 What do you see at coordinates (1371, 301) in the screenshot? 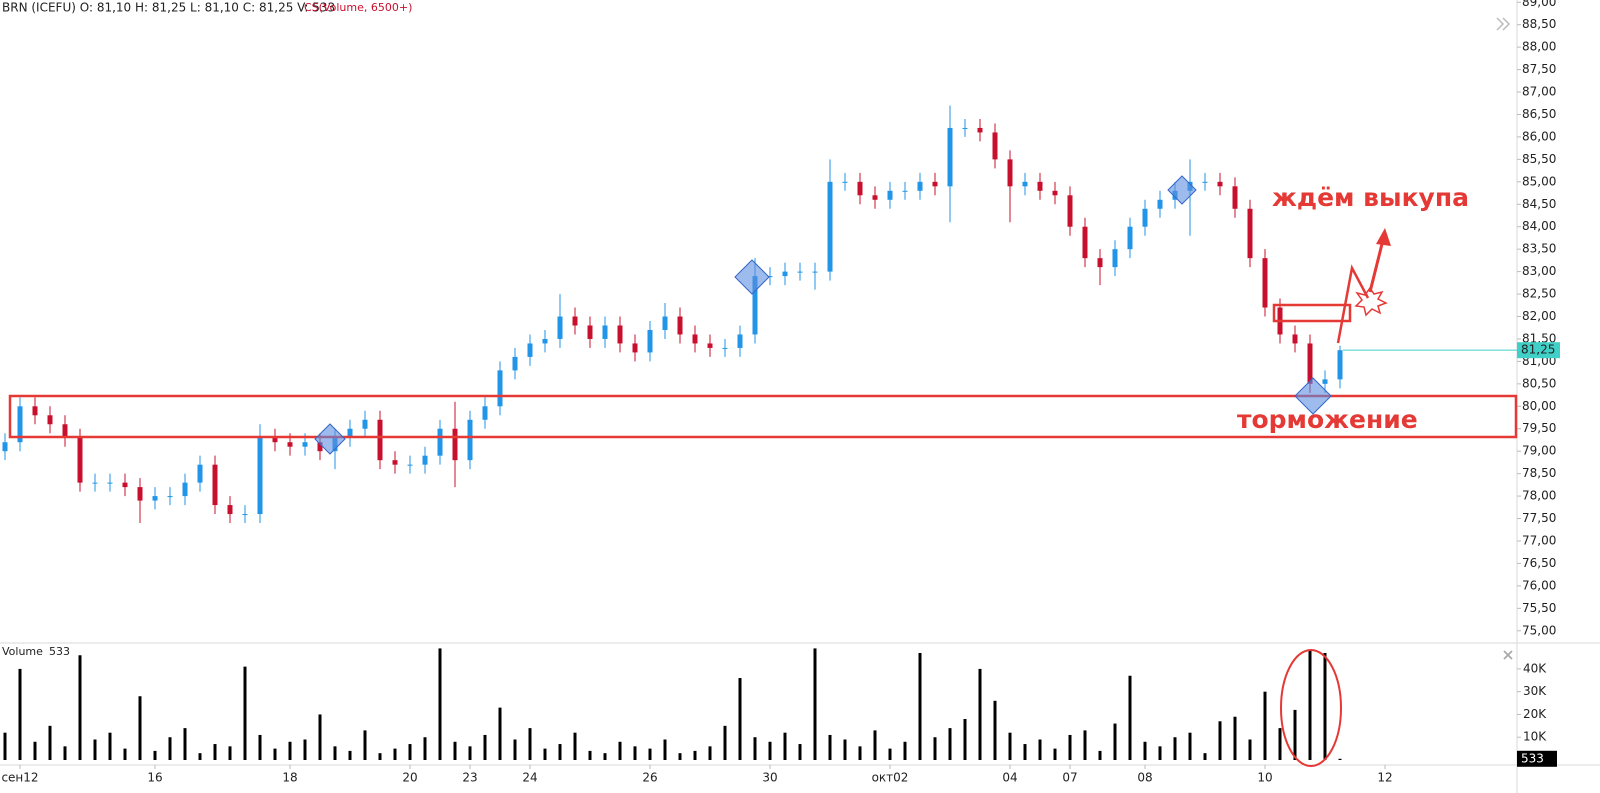
I see `burst` at bounding box center [1371, 301].